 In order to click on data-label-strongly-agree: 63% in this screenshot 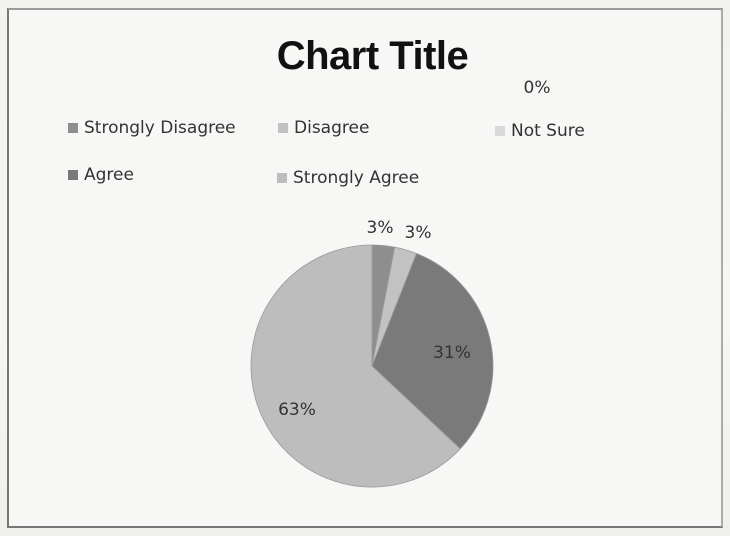, I will do `click(297, 410)`.